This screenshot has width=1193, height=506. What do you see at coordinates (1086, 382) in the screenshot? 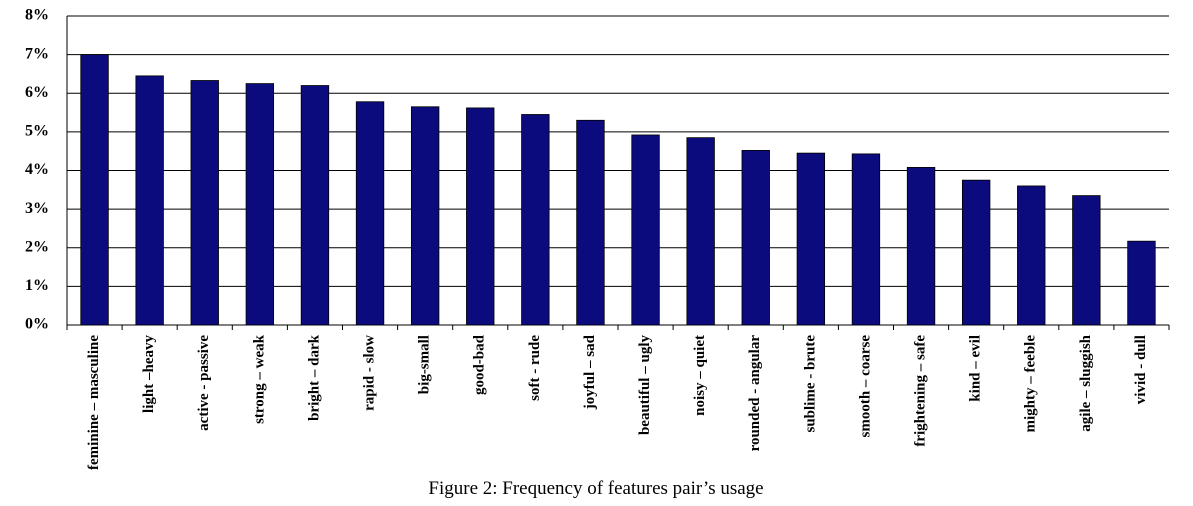
I see `x-tick-label: agile – sluggish` at bounding box center [1086, 382].